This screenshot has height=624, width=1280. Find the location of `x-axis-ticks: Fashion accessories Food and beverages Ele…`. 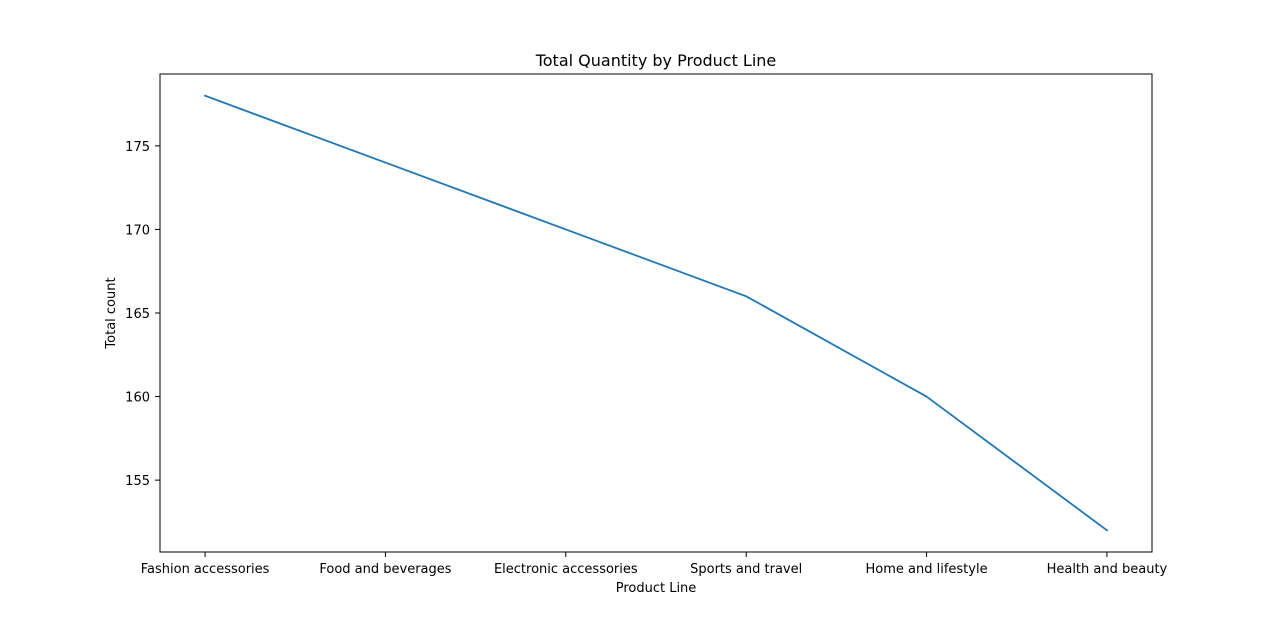

x-axis-ticks: Fashion accessories Food and beverages Ele… is located at coordinates (654, 564).